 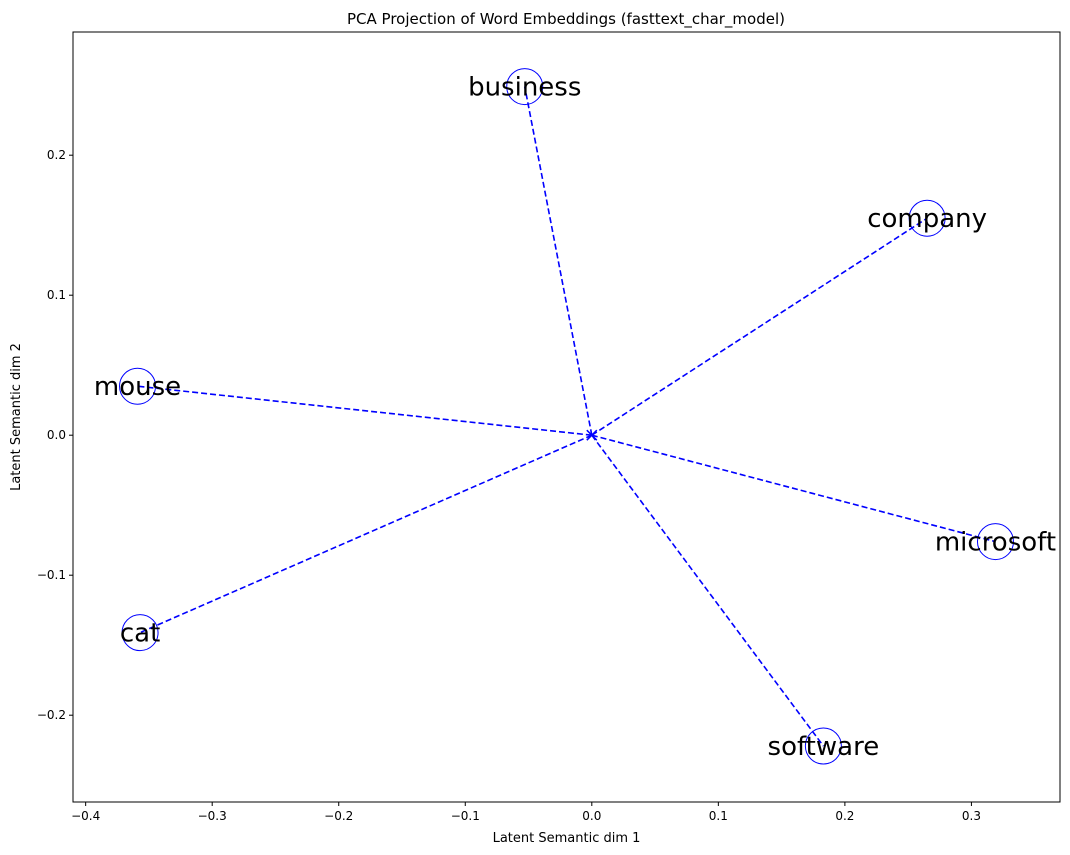 I want to click on point-label-software: software, so click(x=824, y=747).